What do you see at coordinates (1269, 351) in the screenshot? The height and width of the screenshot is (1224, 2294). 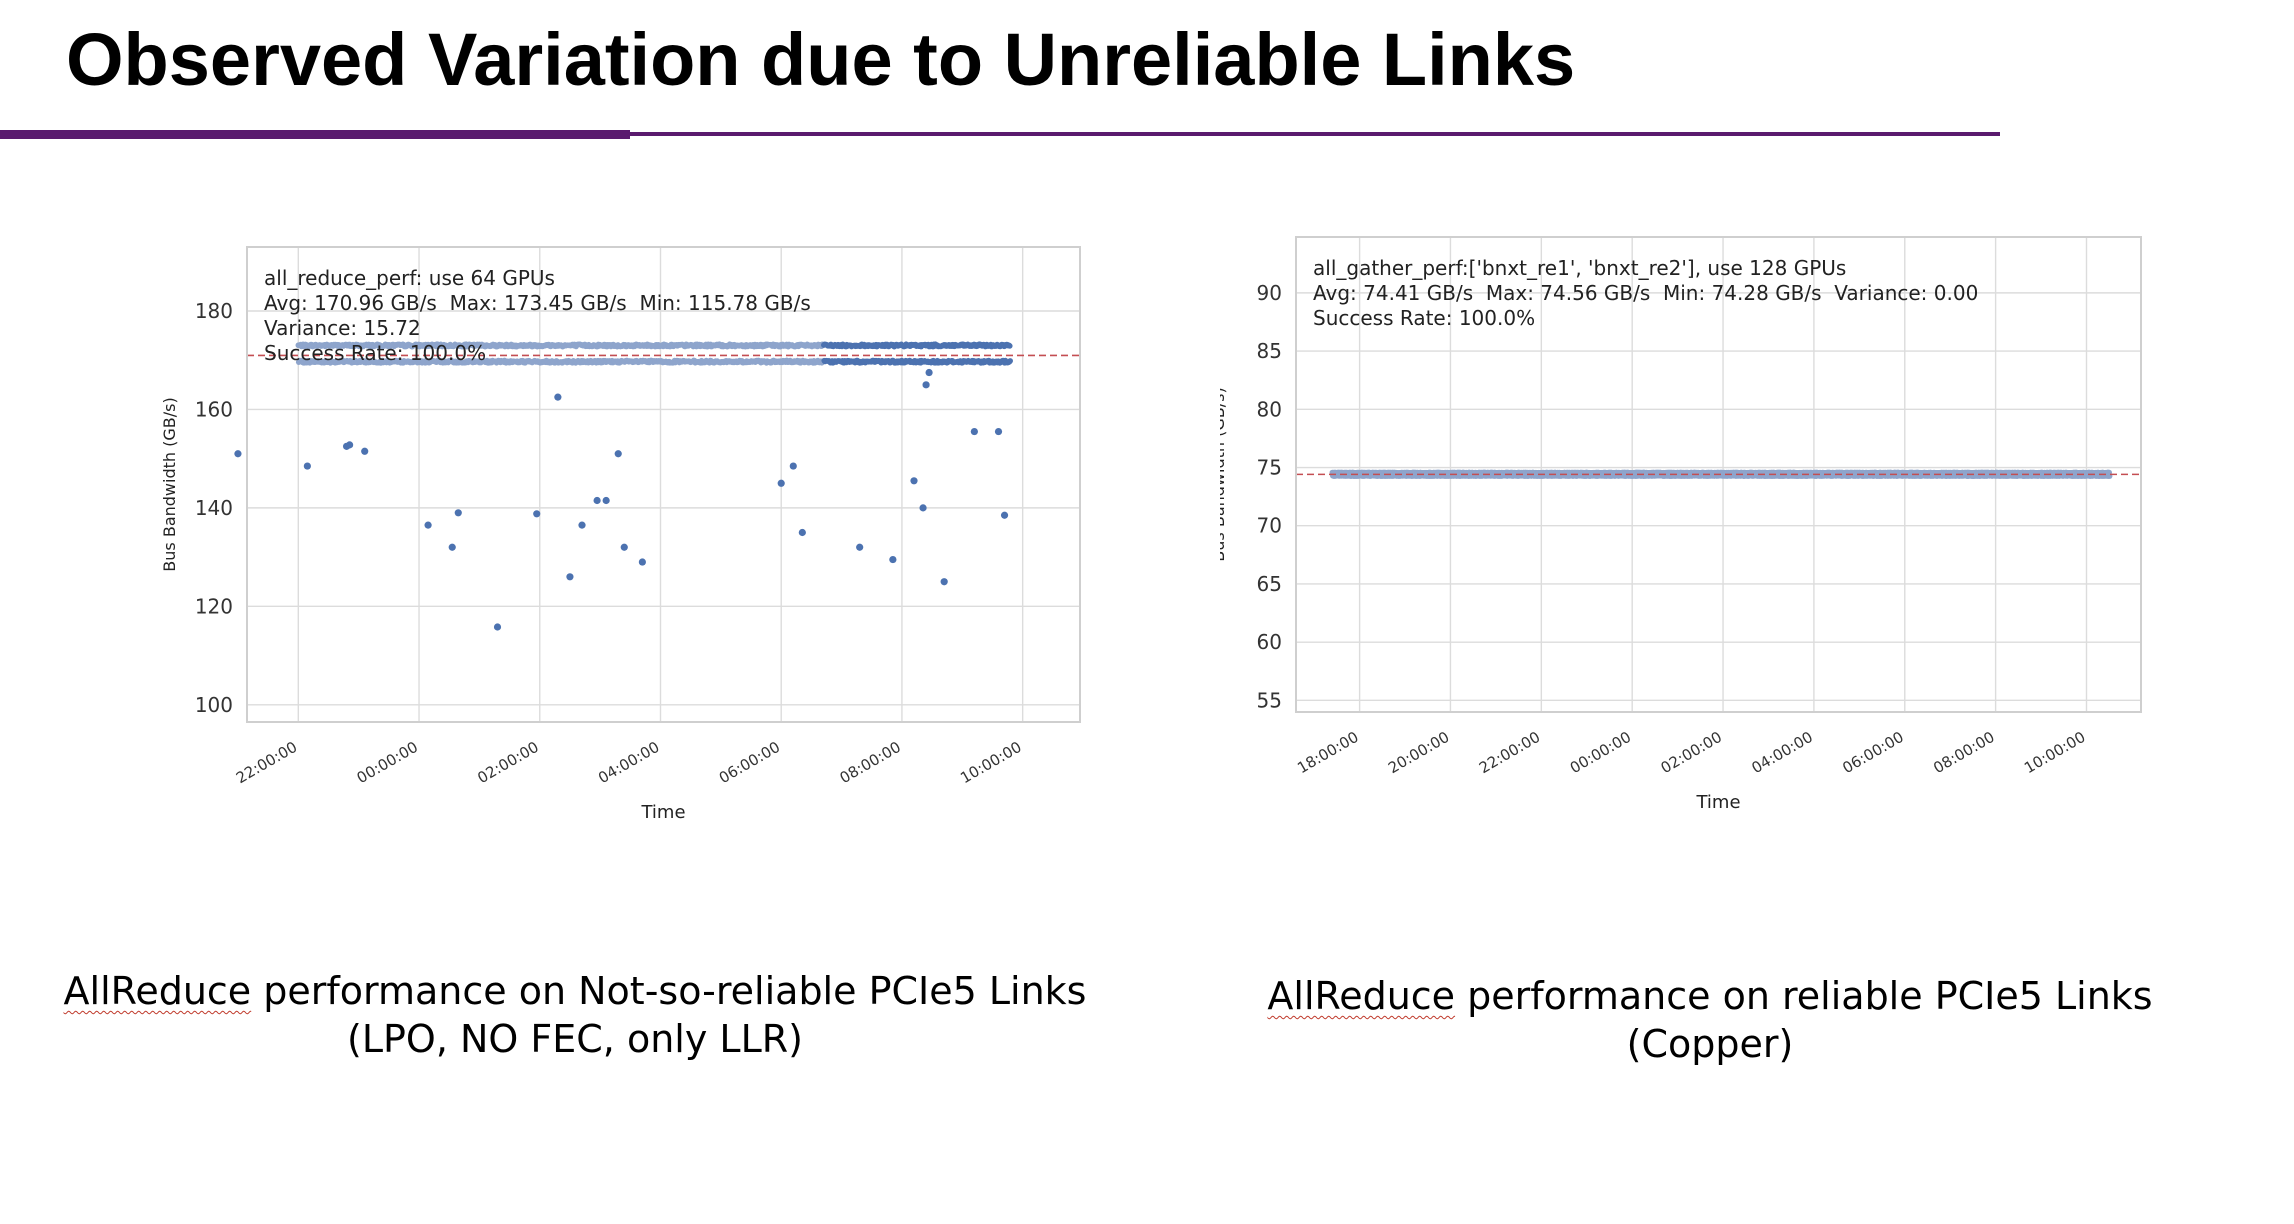 I see `y-tick-label: 85` at bounding box center [1269, 351].